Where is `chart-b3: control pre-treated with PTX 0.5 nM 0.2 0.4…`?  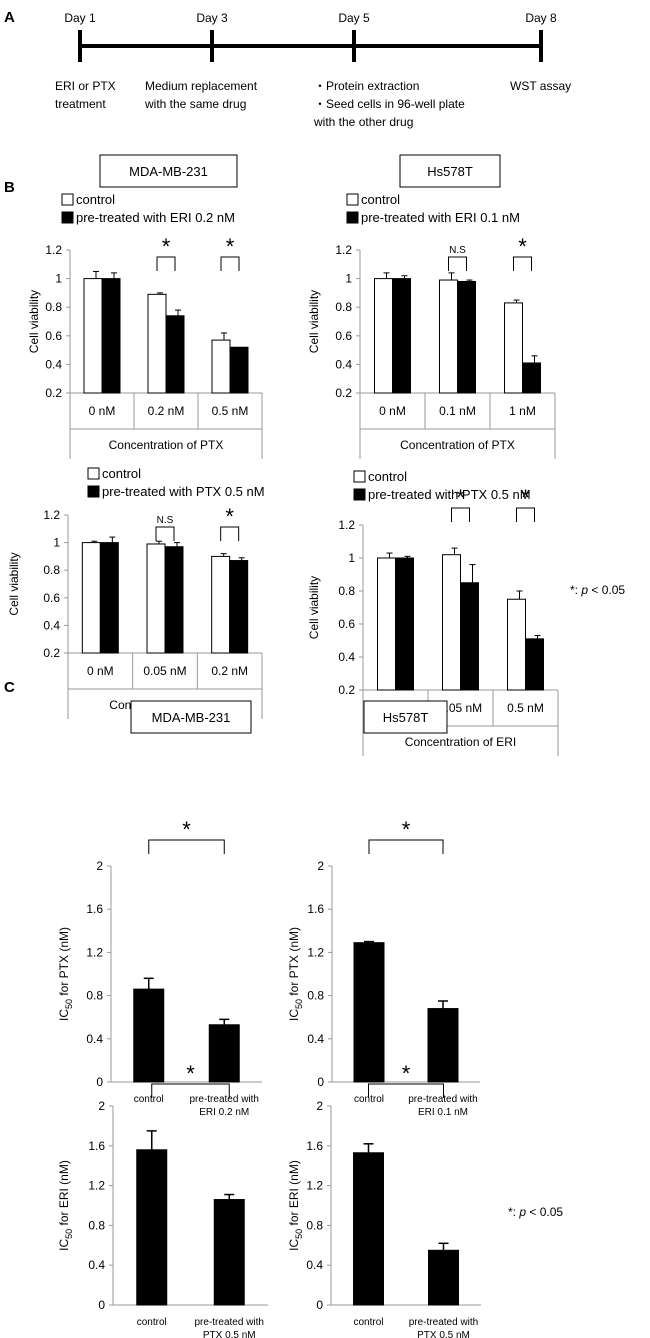 chart-b3: control pre-treated with PTX 0.5 nM 0.2 0.4… is located at coordinates (136, 592).